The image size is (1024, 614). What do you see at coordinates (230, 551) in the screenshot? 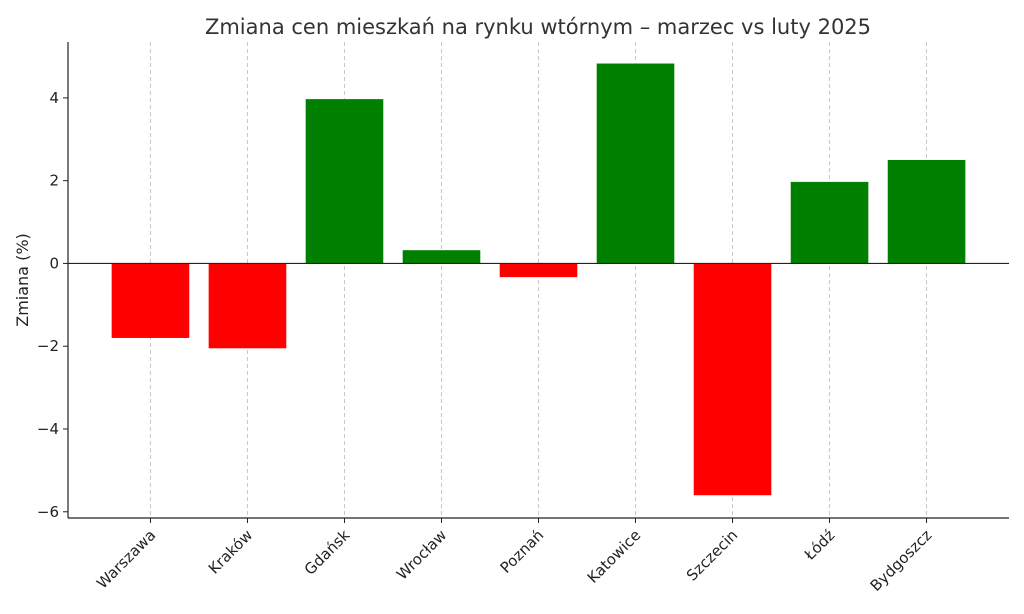
I see `x-tick-label: Kraków` at bounding box center [230, 551].